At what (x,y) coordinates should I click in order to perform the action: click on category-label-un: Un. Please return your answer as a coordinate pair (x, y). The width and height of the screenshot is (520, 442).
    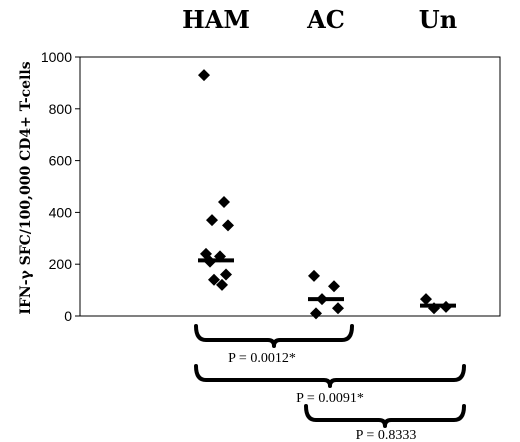
    Looking at the image, I should click on (438, 19).